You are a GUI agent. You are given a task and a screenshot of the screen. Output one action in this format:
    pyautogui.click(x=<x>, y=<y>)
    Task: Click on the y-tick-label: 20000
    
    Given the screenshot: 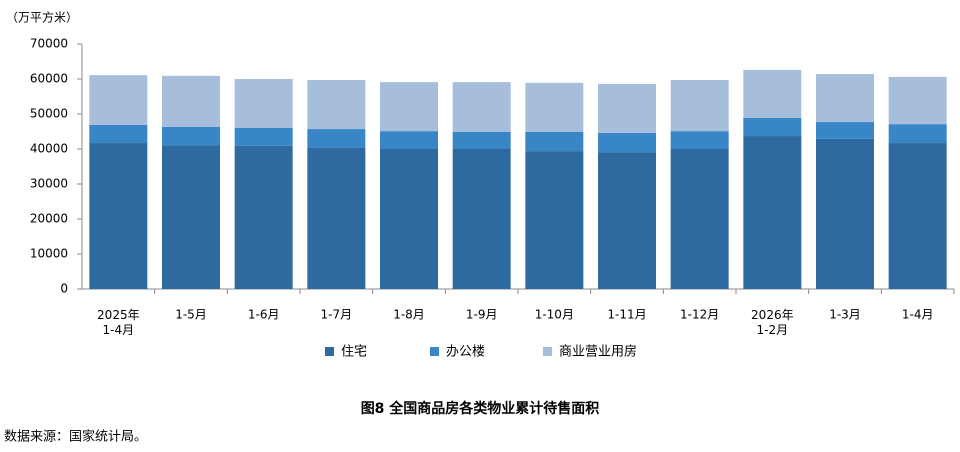 What is the action you would take?
    pyautogui.click(x=49, y=219)
    